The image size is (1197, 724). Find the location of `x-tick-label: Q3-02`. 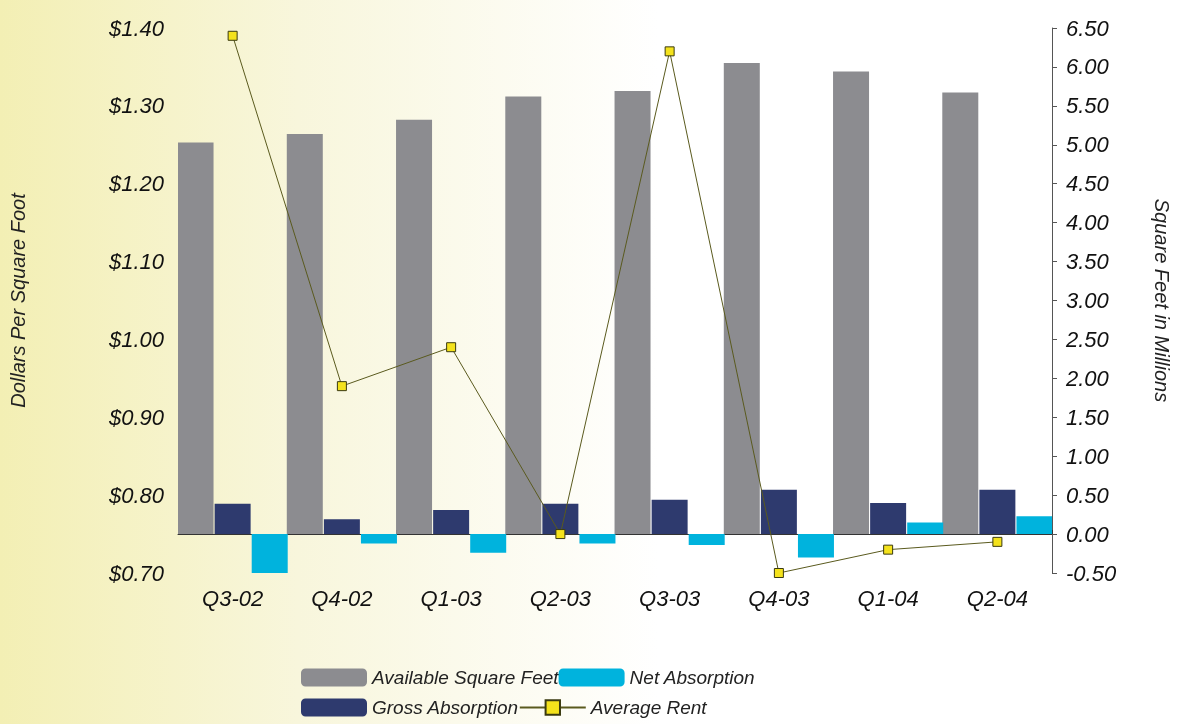

x-tick-label: Q3-02 is located at coordinates (233, 598).